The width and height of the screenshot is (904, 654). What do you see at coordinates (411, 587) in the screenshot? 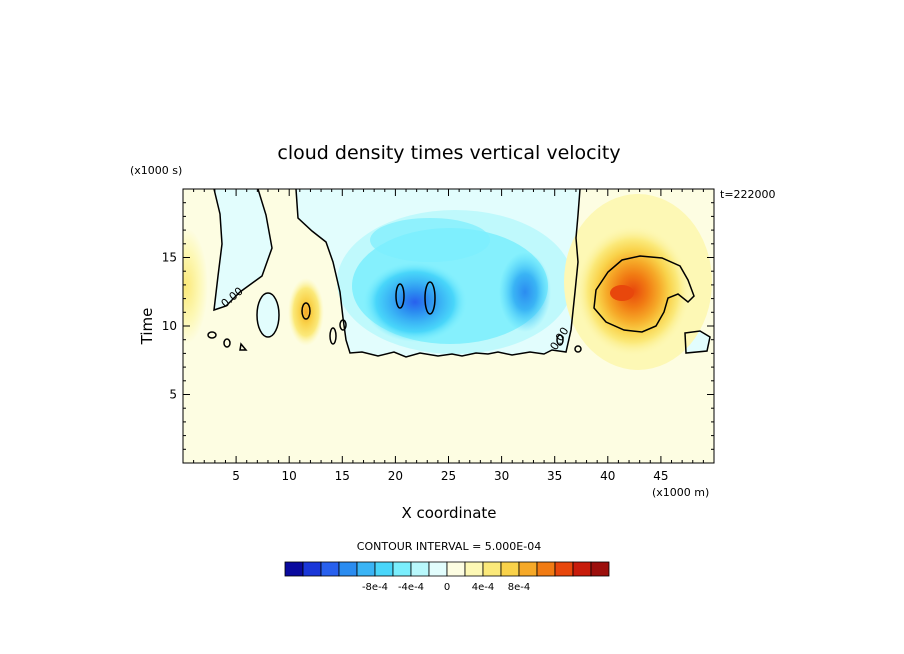
I see `colorbar-tick-label: -4e-4` at bounding box center [411, 587].